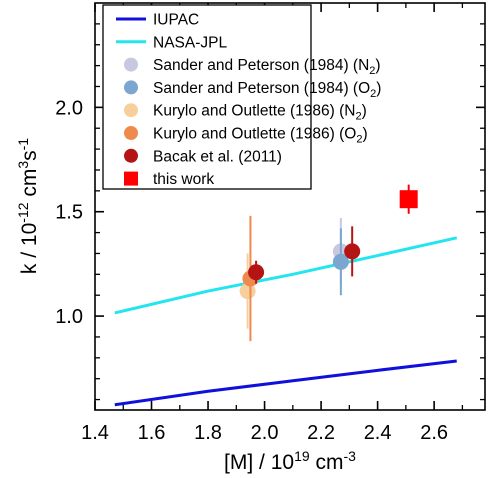  What do you see at coordinates (321, 433) in the screenshot?
I see `x-tick-label: 2.2` at bounding box center [321, 433].